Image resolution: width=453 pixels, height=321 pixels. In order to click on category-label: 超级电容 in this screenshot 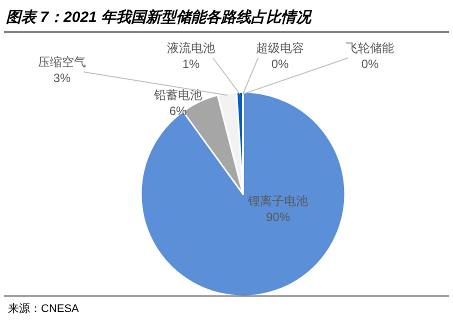, I will do `click(280, 48)`.